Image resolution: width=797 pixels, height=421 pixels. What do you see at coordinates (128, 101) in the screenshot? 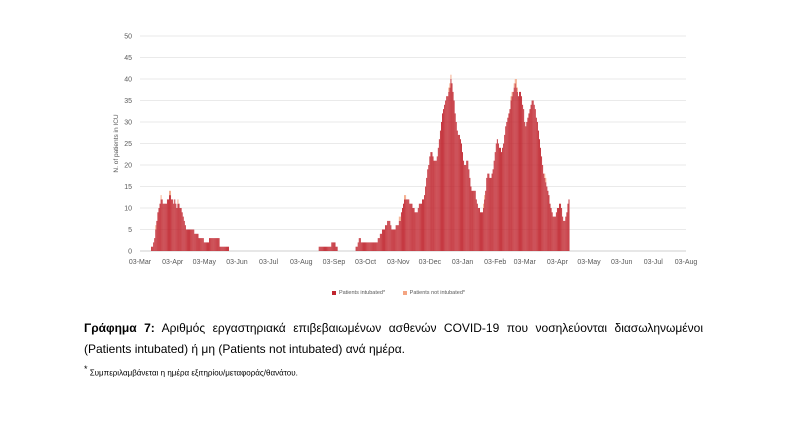
I see `y-tick-label: 35` at bounding box center [128, 101].